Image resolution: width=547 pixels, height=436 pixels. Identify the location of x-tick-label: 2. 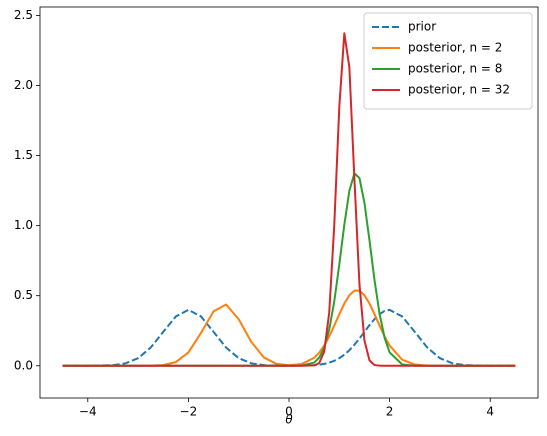
(390, 412).